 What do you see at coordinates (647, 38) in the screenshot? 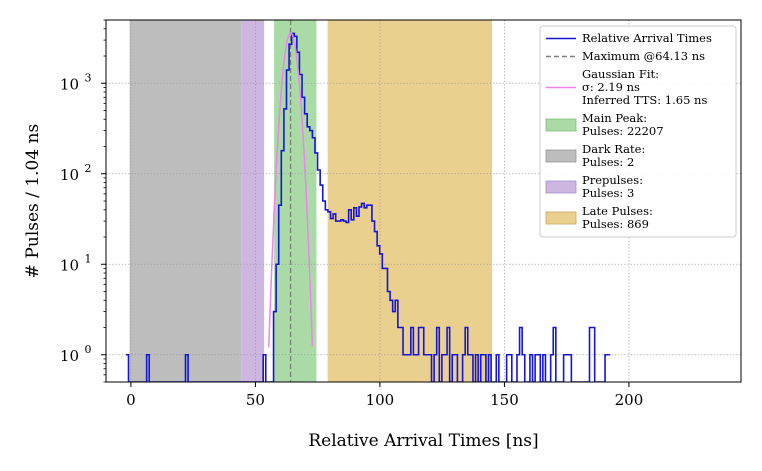
I see `legend-label-relative-arrival-times: Relative Arrival Times` at bounding box center [647, 38].